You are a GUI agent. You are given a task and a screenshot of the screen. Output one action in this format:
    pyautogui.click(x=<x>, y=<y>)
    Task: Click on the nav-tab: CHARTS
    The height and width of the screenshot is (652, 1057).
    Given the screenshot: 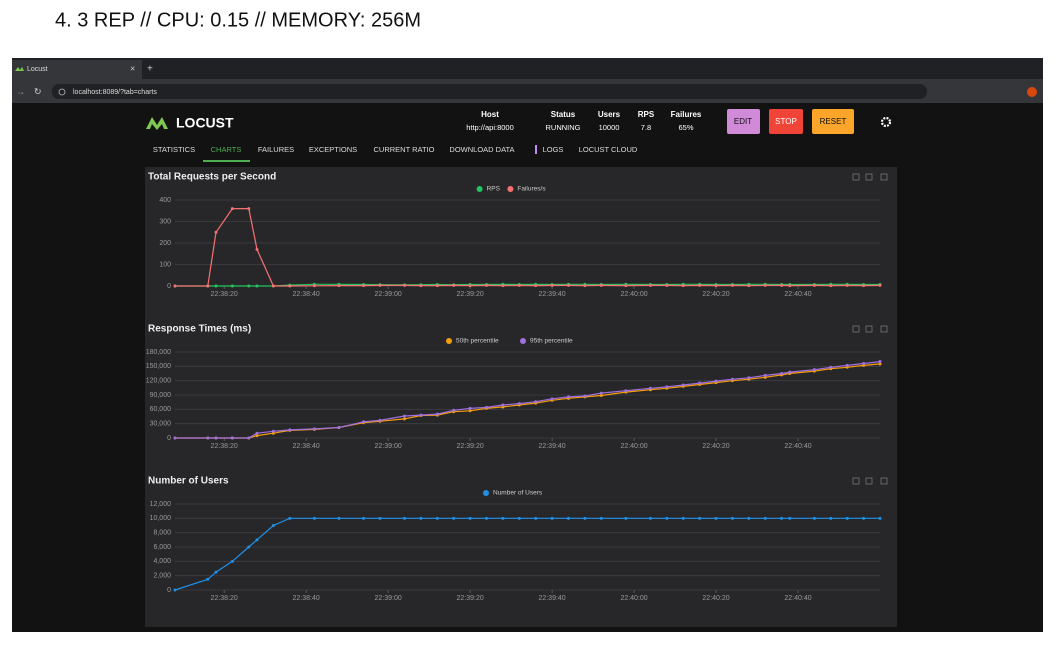 What is the action you would take?
    pyautogui.click(x=226, y=149)
    